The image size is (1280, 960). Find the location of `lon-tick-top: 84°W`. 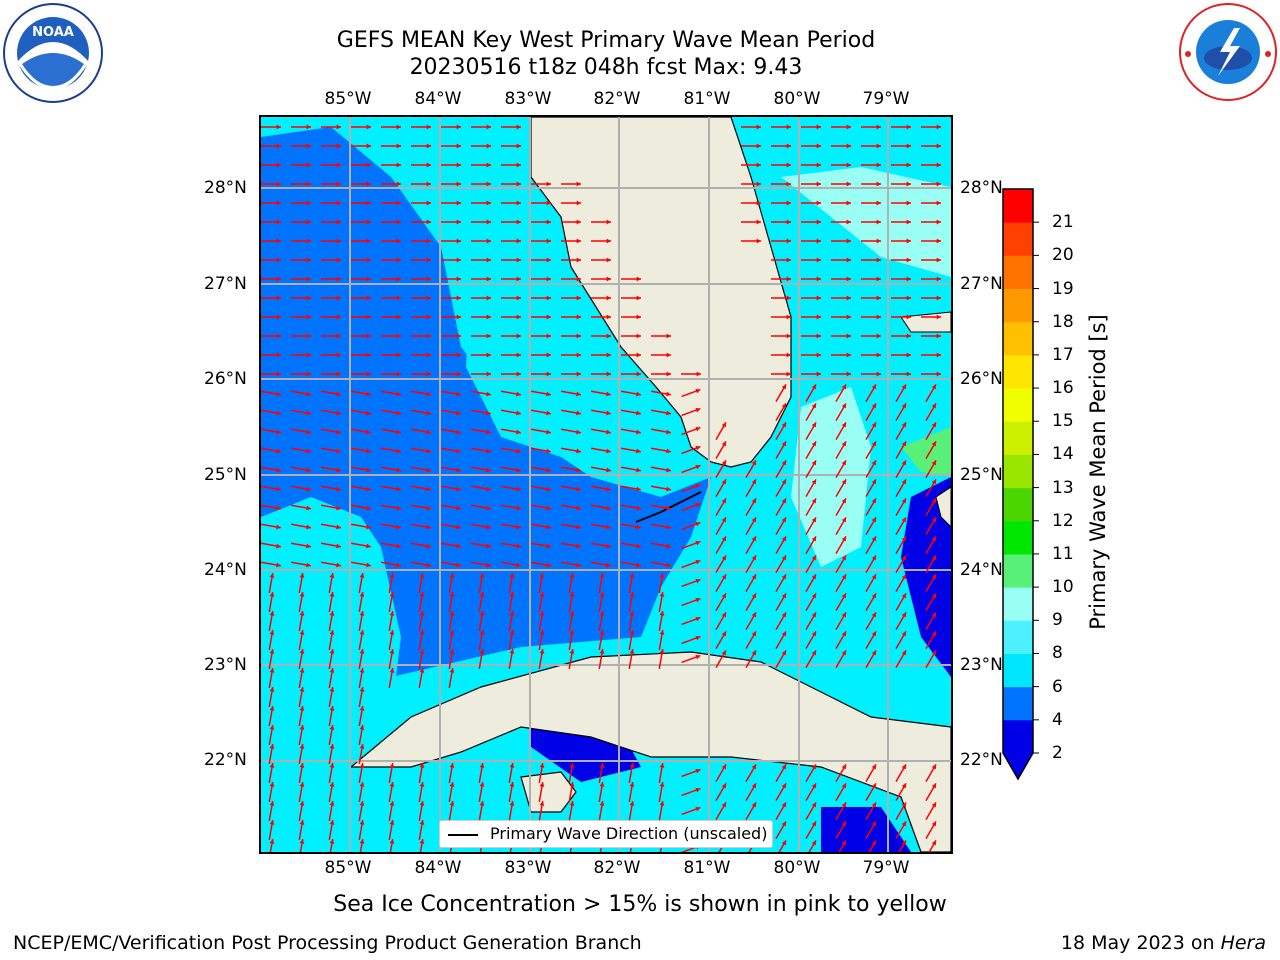

lon-tick-top: 84°W is located at coordinates (438, 99).